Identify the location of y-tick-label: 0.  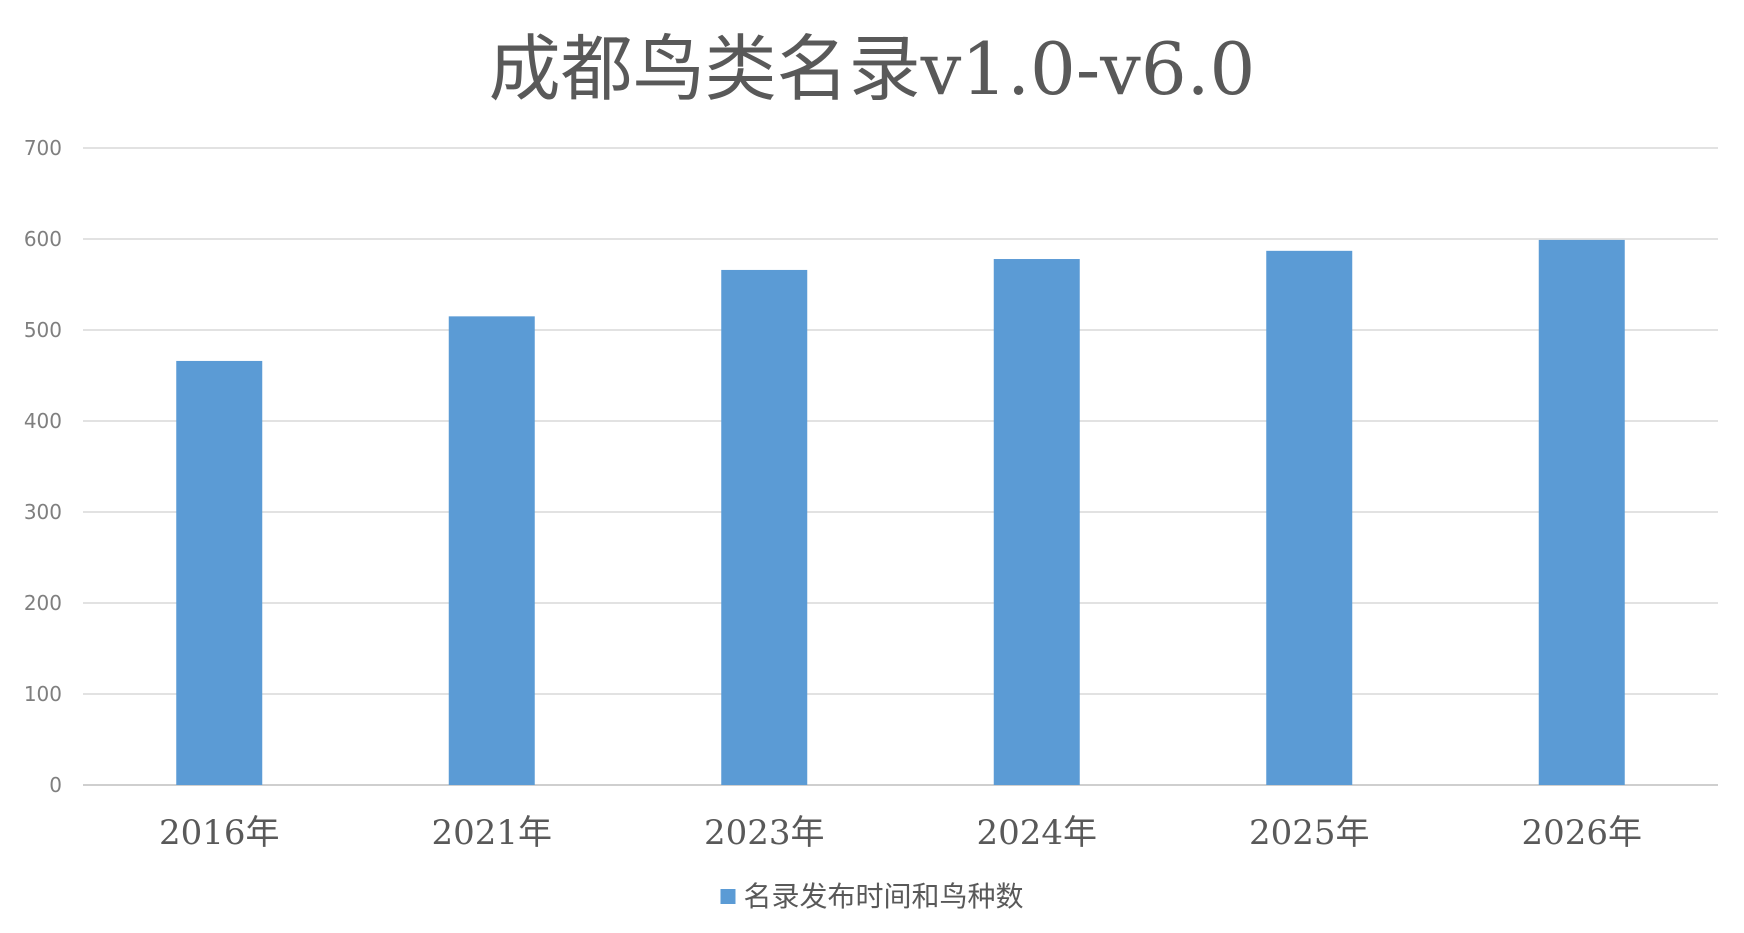
(55, 785).